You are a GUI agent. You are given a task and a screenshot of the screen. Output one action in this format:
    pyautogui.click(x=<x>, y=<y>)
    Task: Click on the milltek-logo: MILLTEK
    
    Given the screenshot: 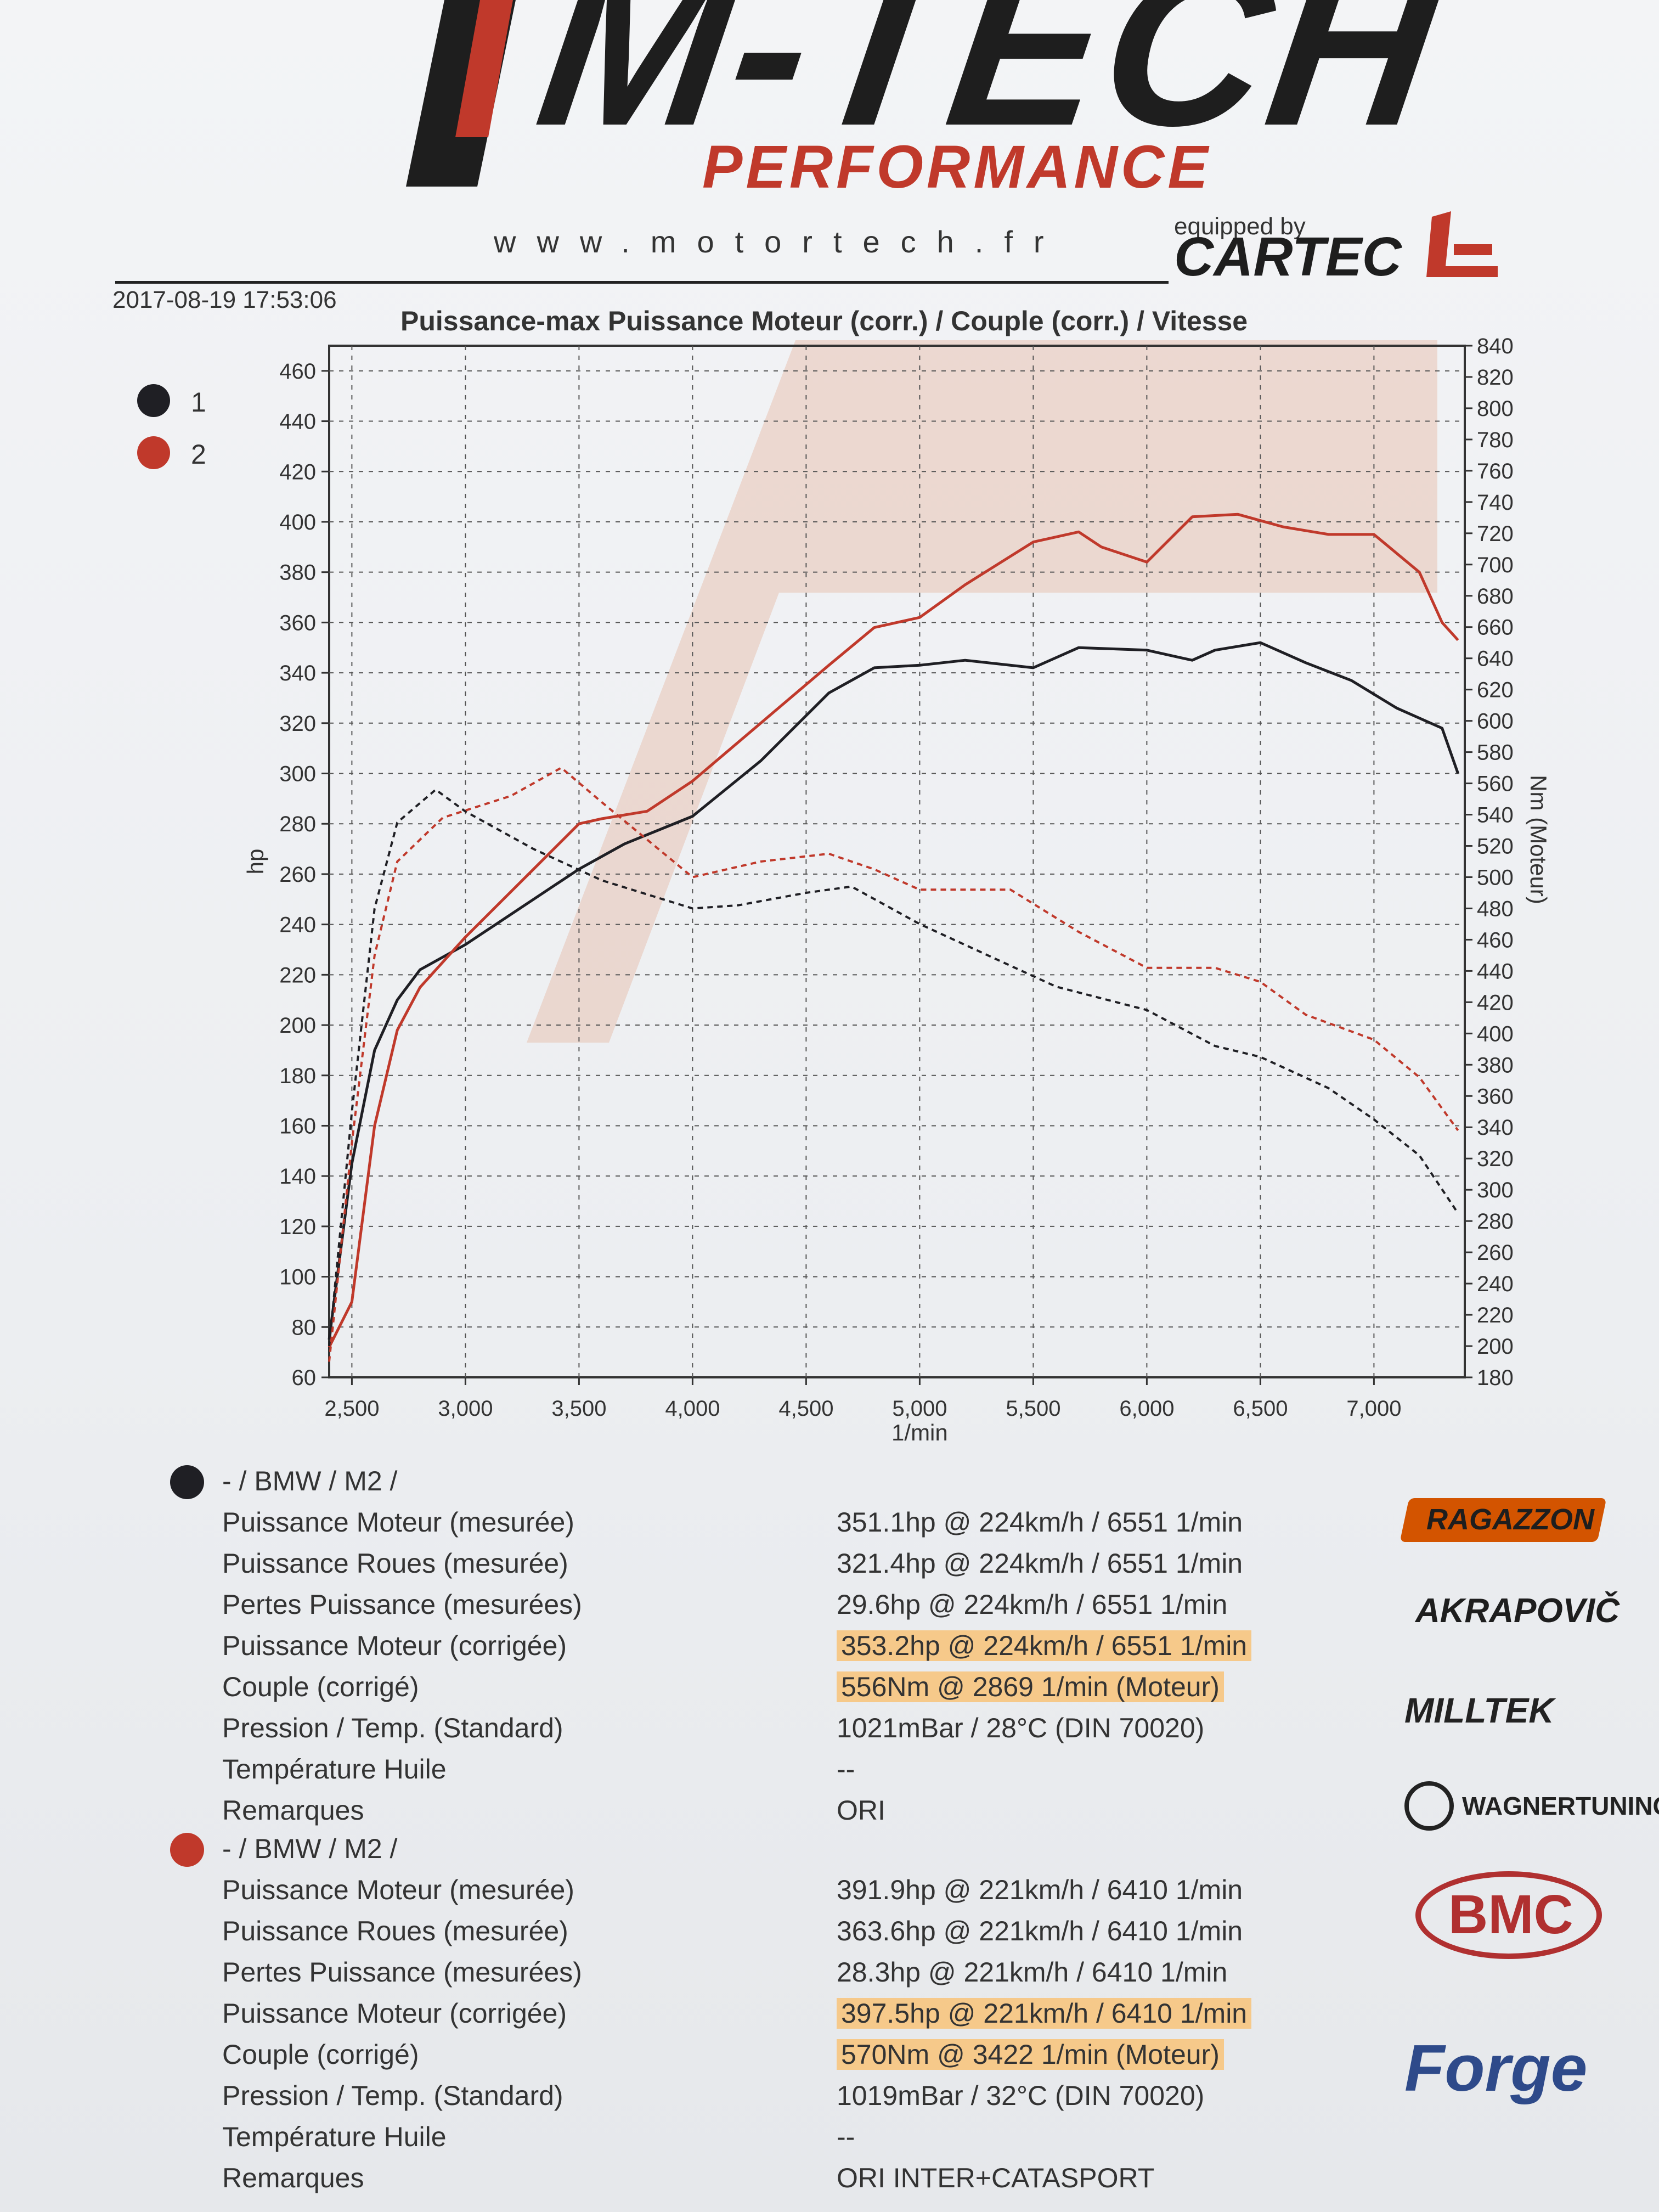 What is the action you would take?
    pyautogui.click(x=1508, y=1720)
    